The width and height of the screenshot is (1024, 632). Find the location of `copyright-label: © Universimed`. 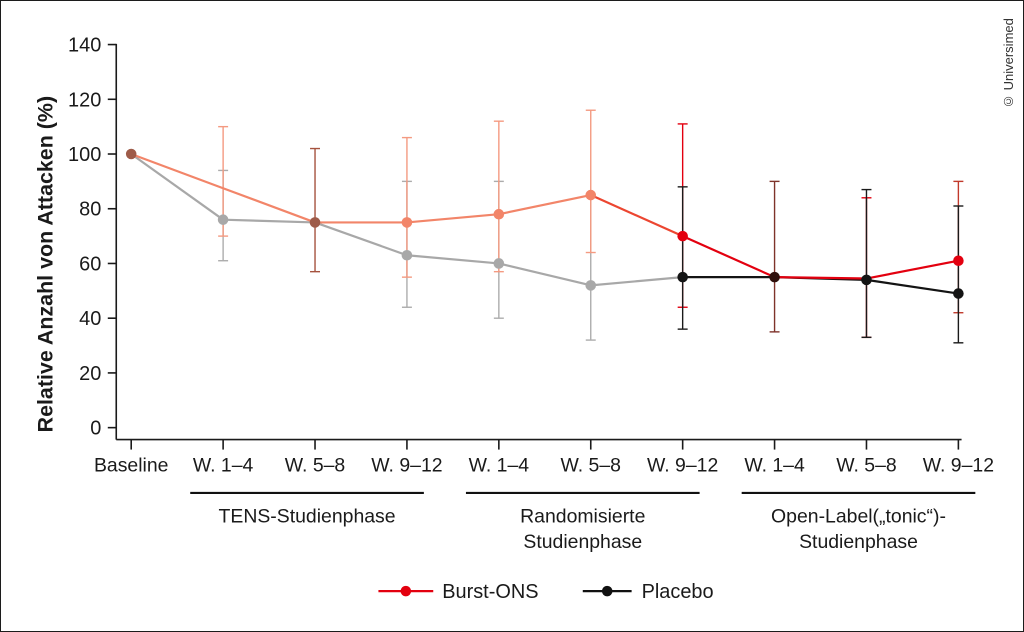

copyright-label: © Universimed is located at coordinates (1008, 63).